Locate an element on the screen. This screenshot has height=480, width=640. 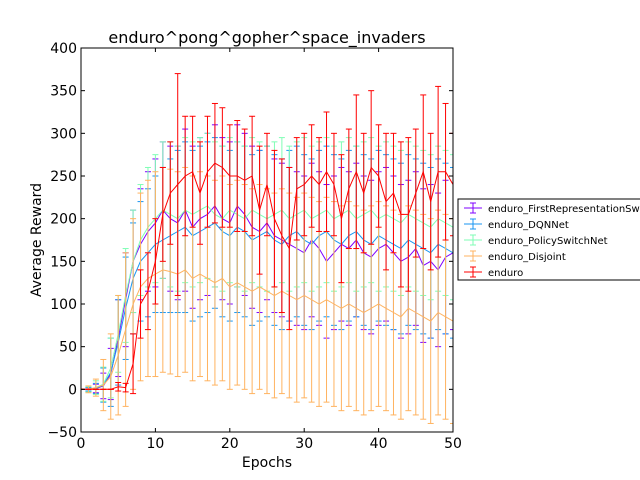
legend-item: enduro_PolicySwitchNet is located at coordinates (536, 240).